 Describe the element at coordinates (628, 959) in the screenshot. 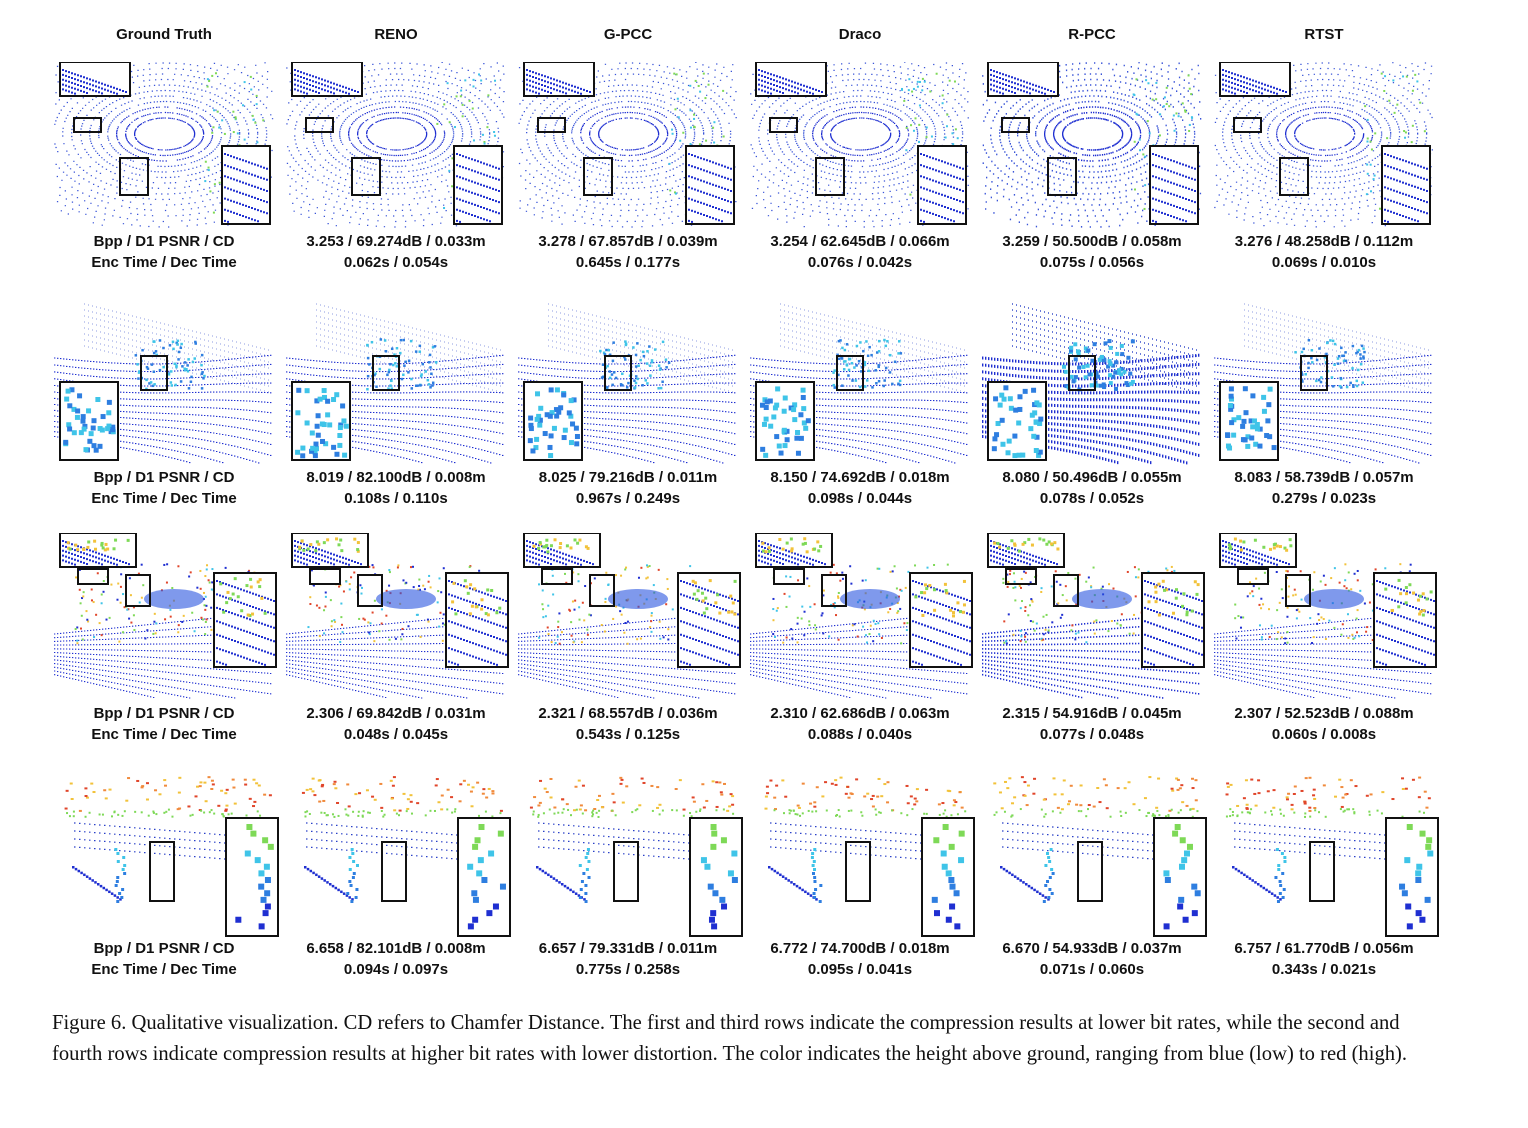

I see `metric-values: 6.657 / 79.331dB / 0.011m 0.775s / 0.258s` at that location.